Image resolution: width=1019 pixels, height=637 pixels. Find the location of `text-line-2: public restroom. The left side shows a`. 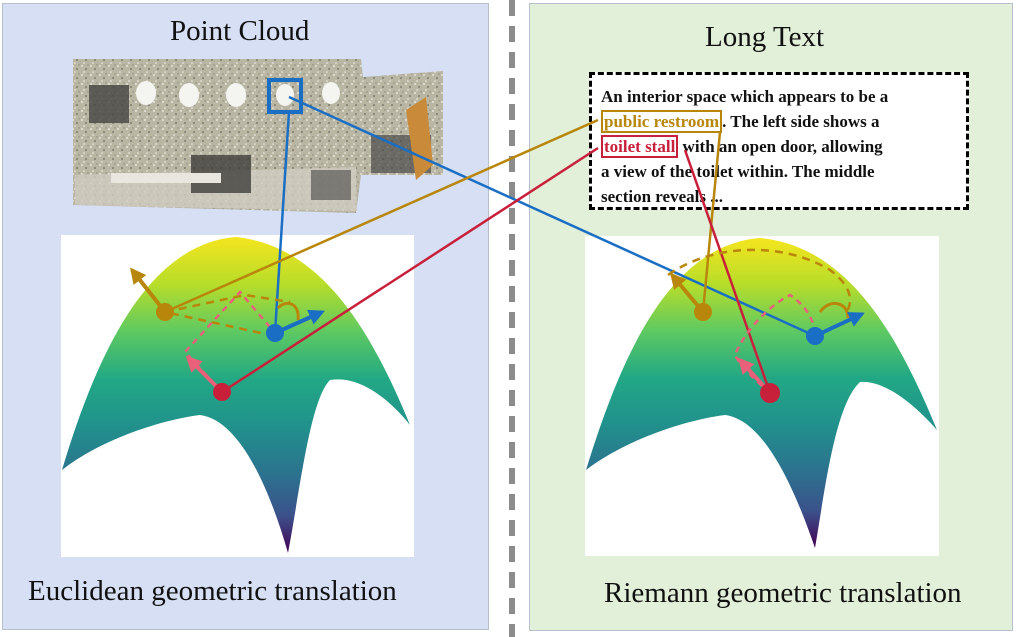

text-line-2: public restroom. The left side shows a is located at coordinates (779, 121).